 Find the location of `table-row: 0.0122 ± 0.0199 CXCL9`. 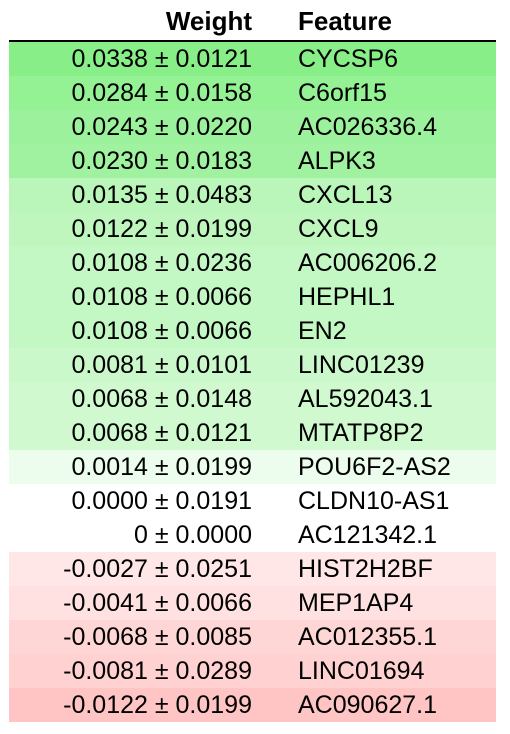

table-row: 0.0122 ± 0.0199 CXCL9 is located at coordinates (252, 229).